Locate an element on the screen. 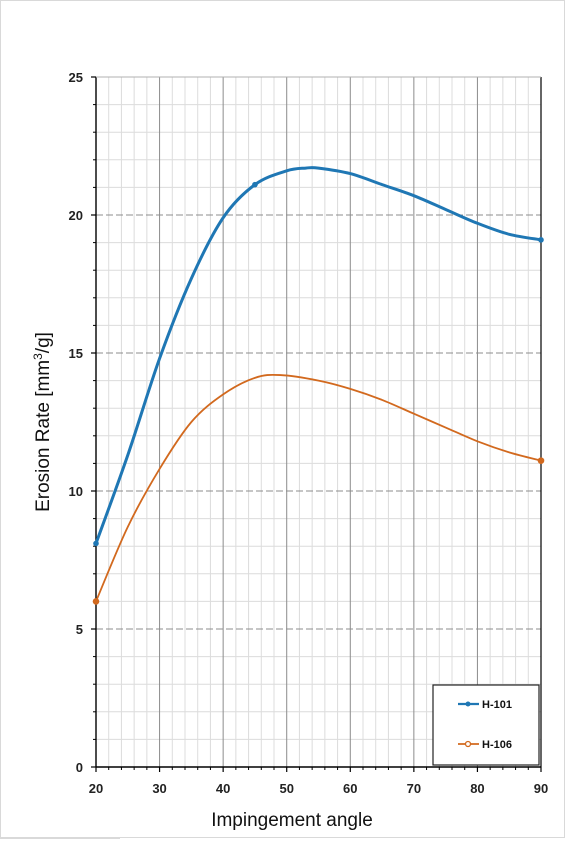 The image size is (567, 846). y-tick-label: 20 is located at coordinates (76, 215).